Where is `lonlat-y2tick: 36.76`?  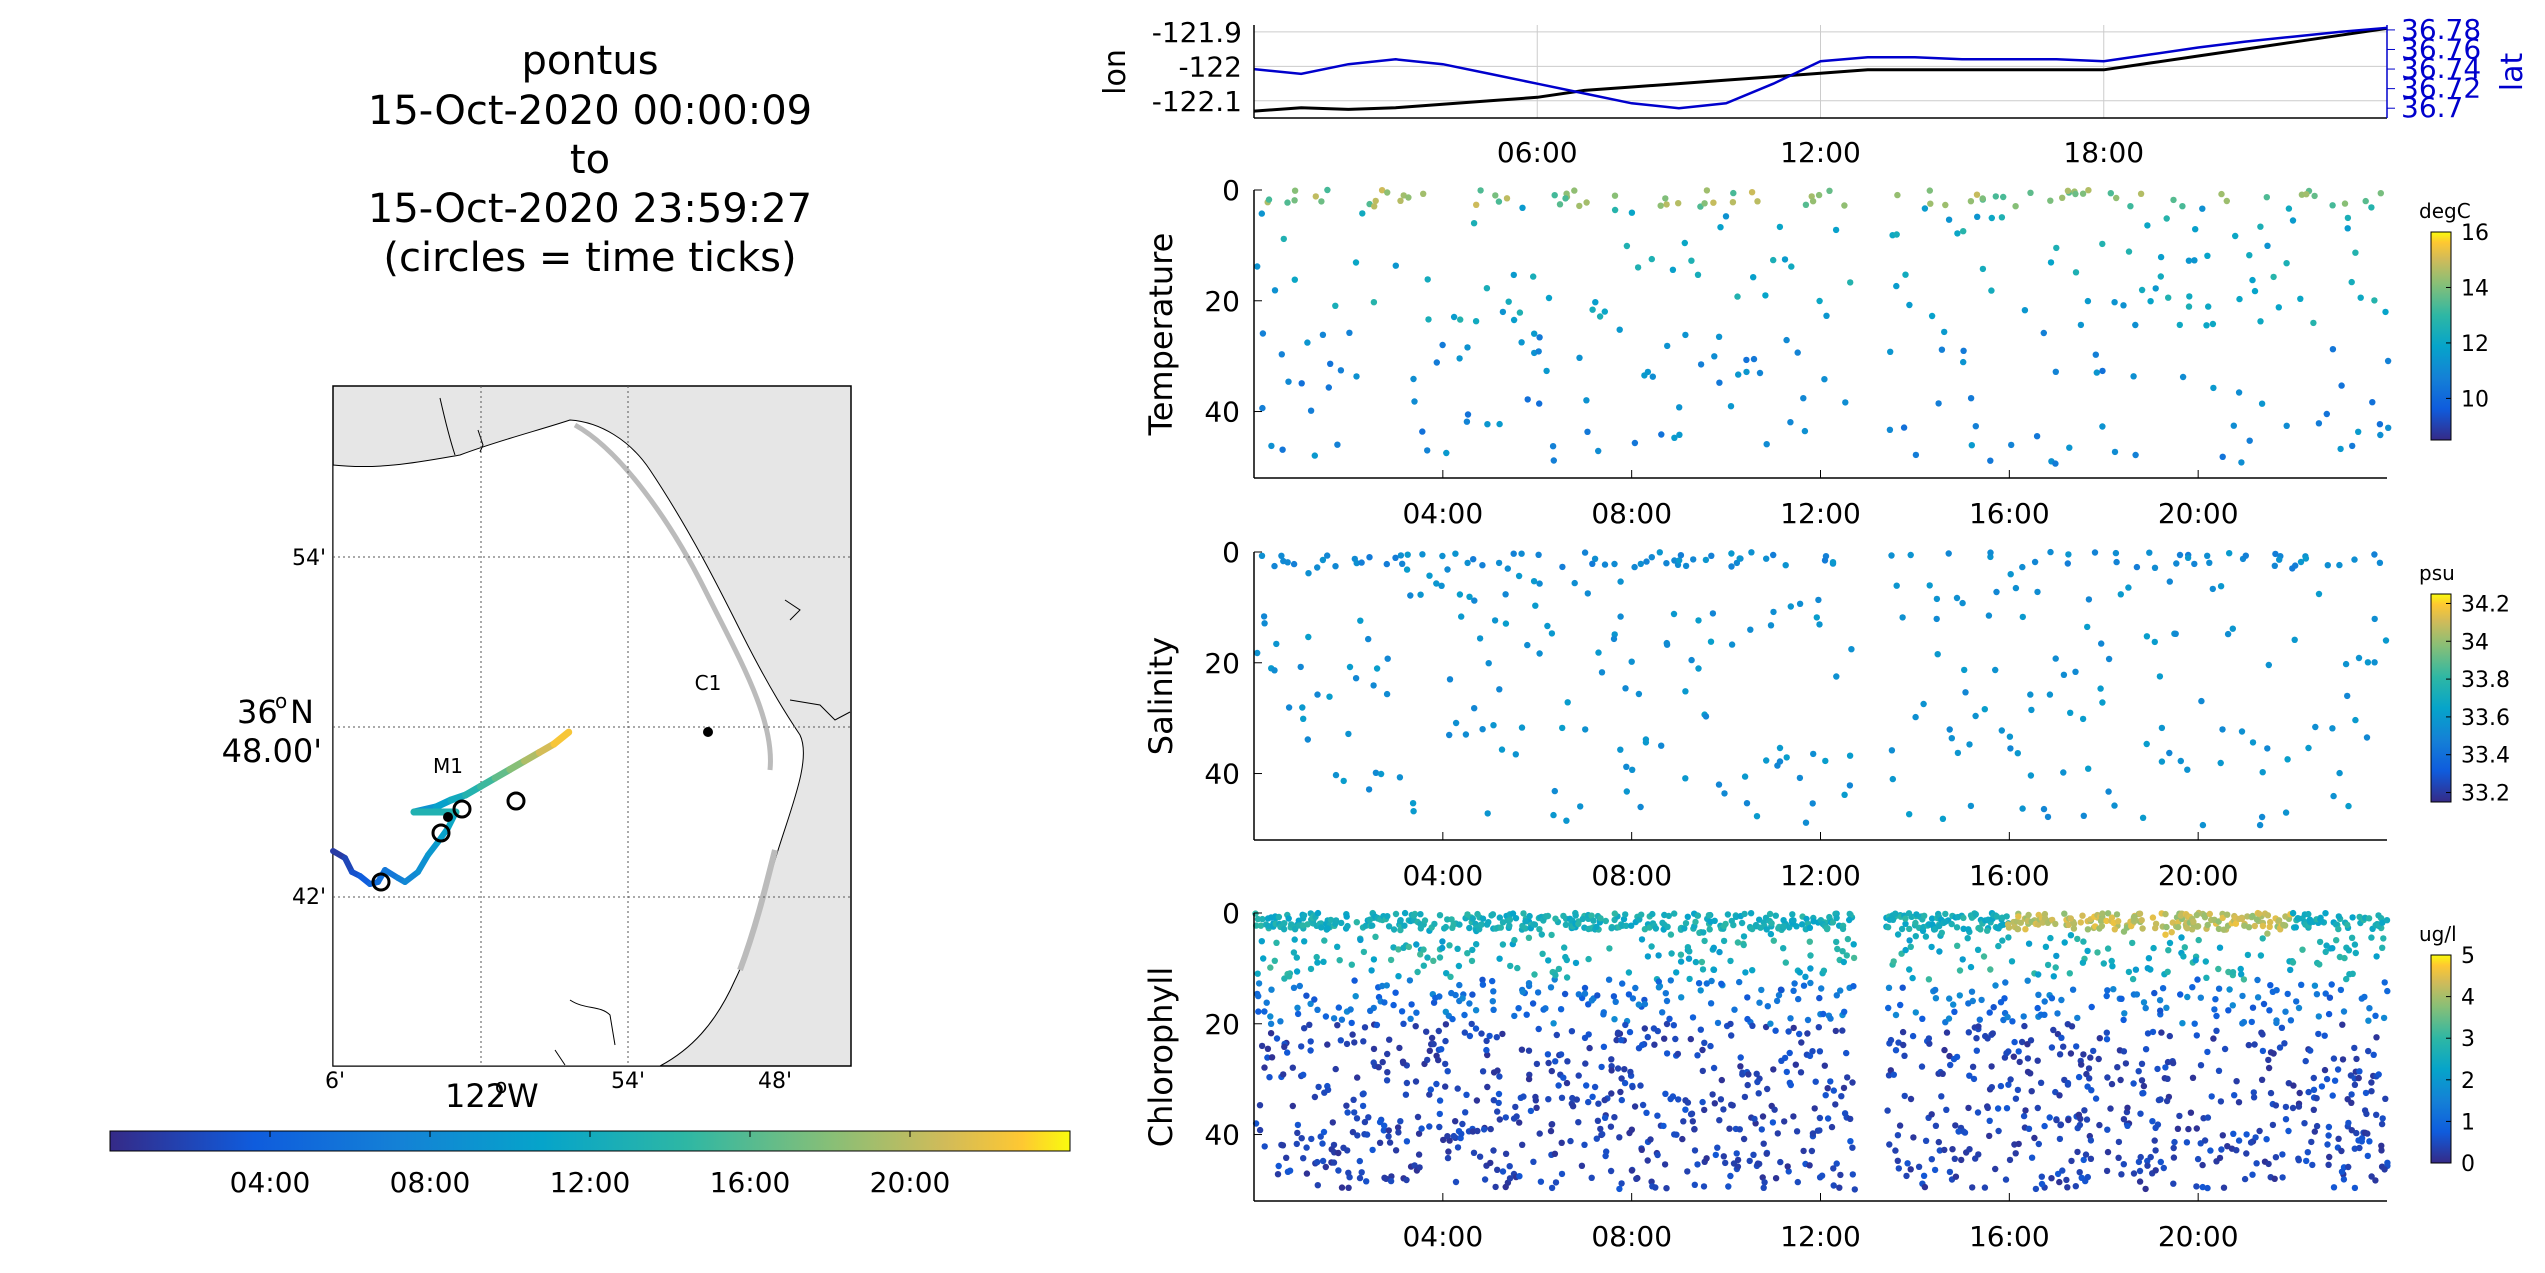 lonlat-y2tick: 36.76 is located at coordinates (2441, 48).